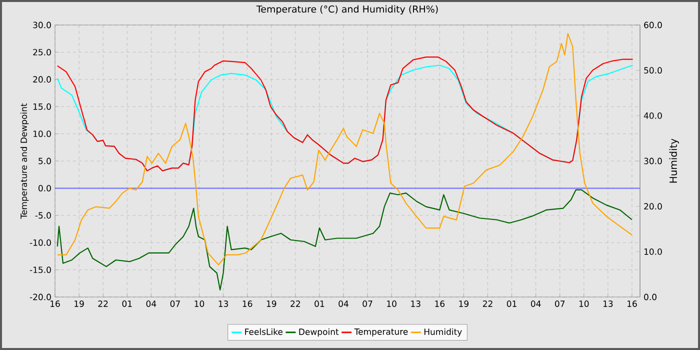  Describe the element at coordinates (653, 115) in the screenshot. I see `y2-tick-label: 40.0` at that location.